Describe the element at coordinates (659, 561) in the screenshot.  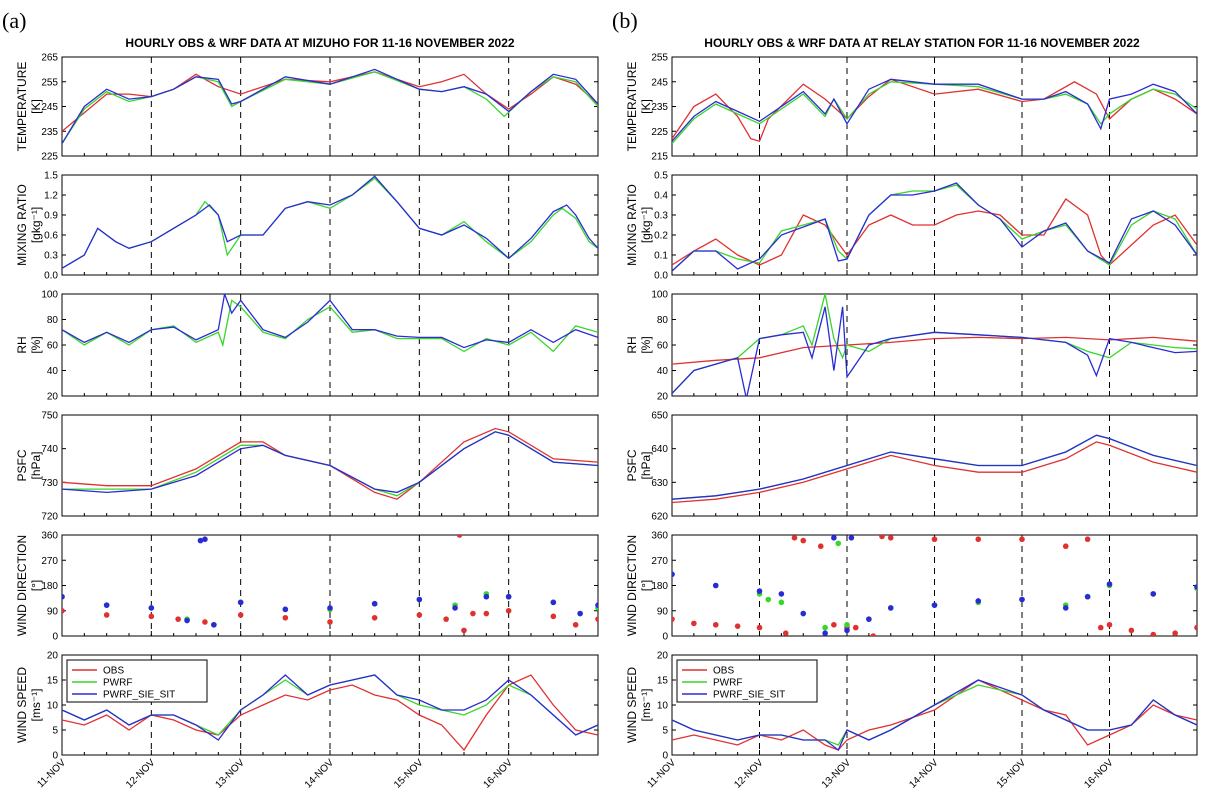
I see `y-tick-label: 270` at that location.